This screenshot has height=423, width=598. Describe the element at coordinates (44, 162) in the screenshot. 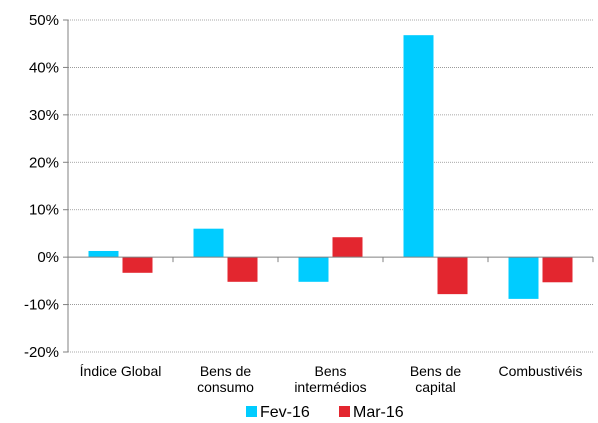

I see `y-tick-label: 20%` at that location.